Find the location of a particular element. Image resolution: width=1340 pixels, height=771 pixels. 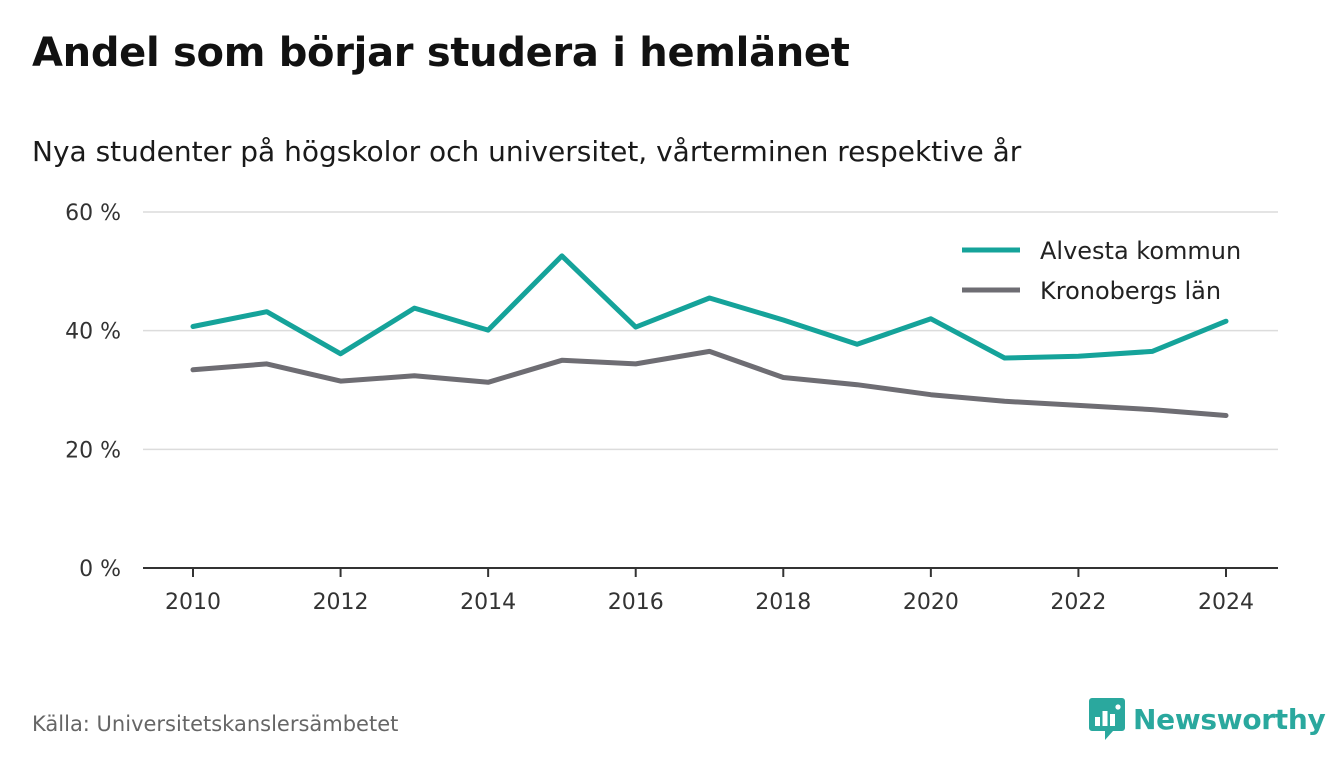

legend-label: Kronobergs län is located at coordinates (1130, 291).